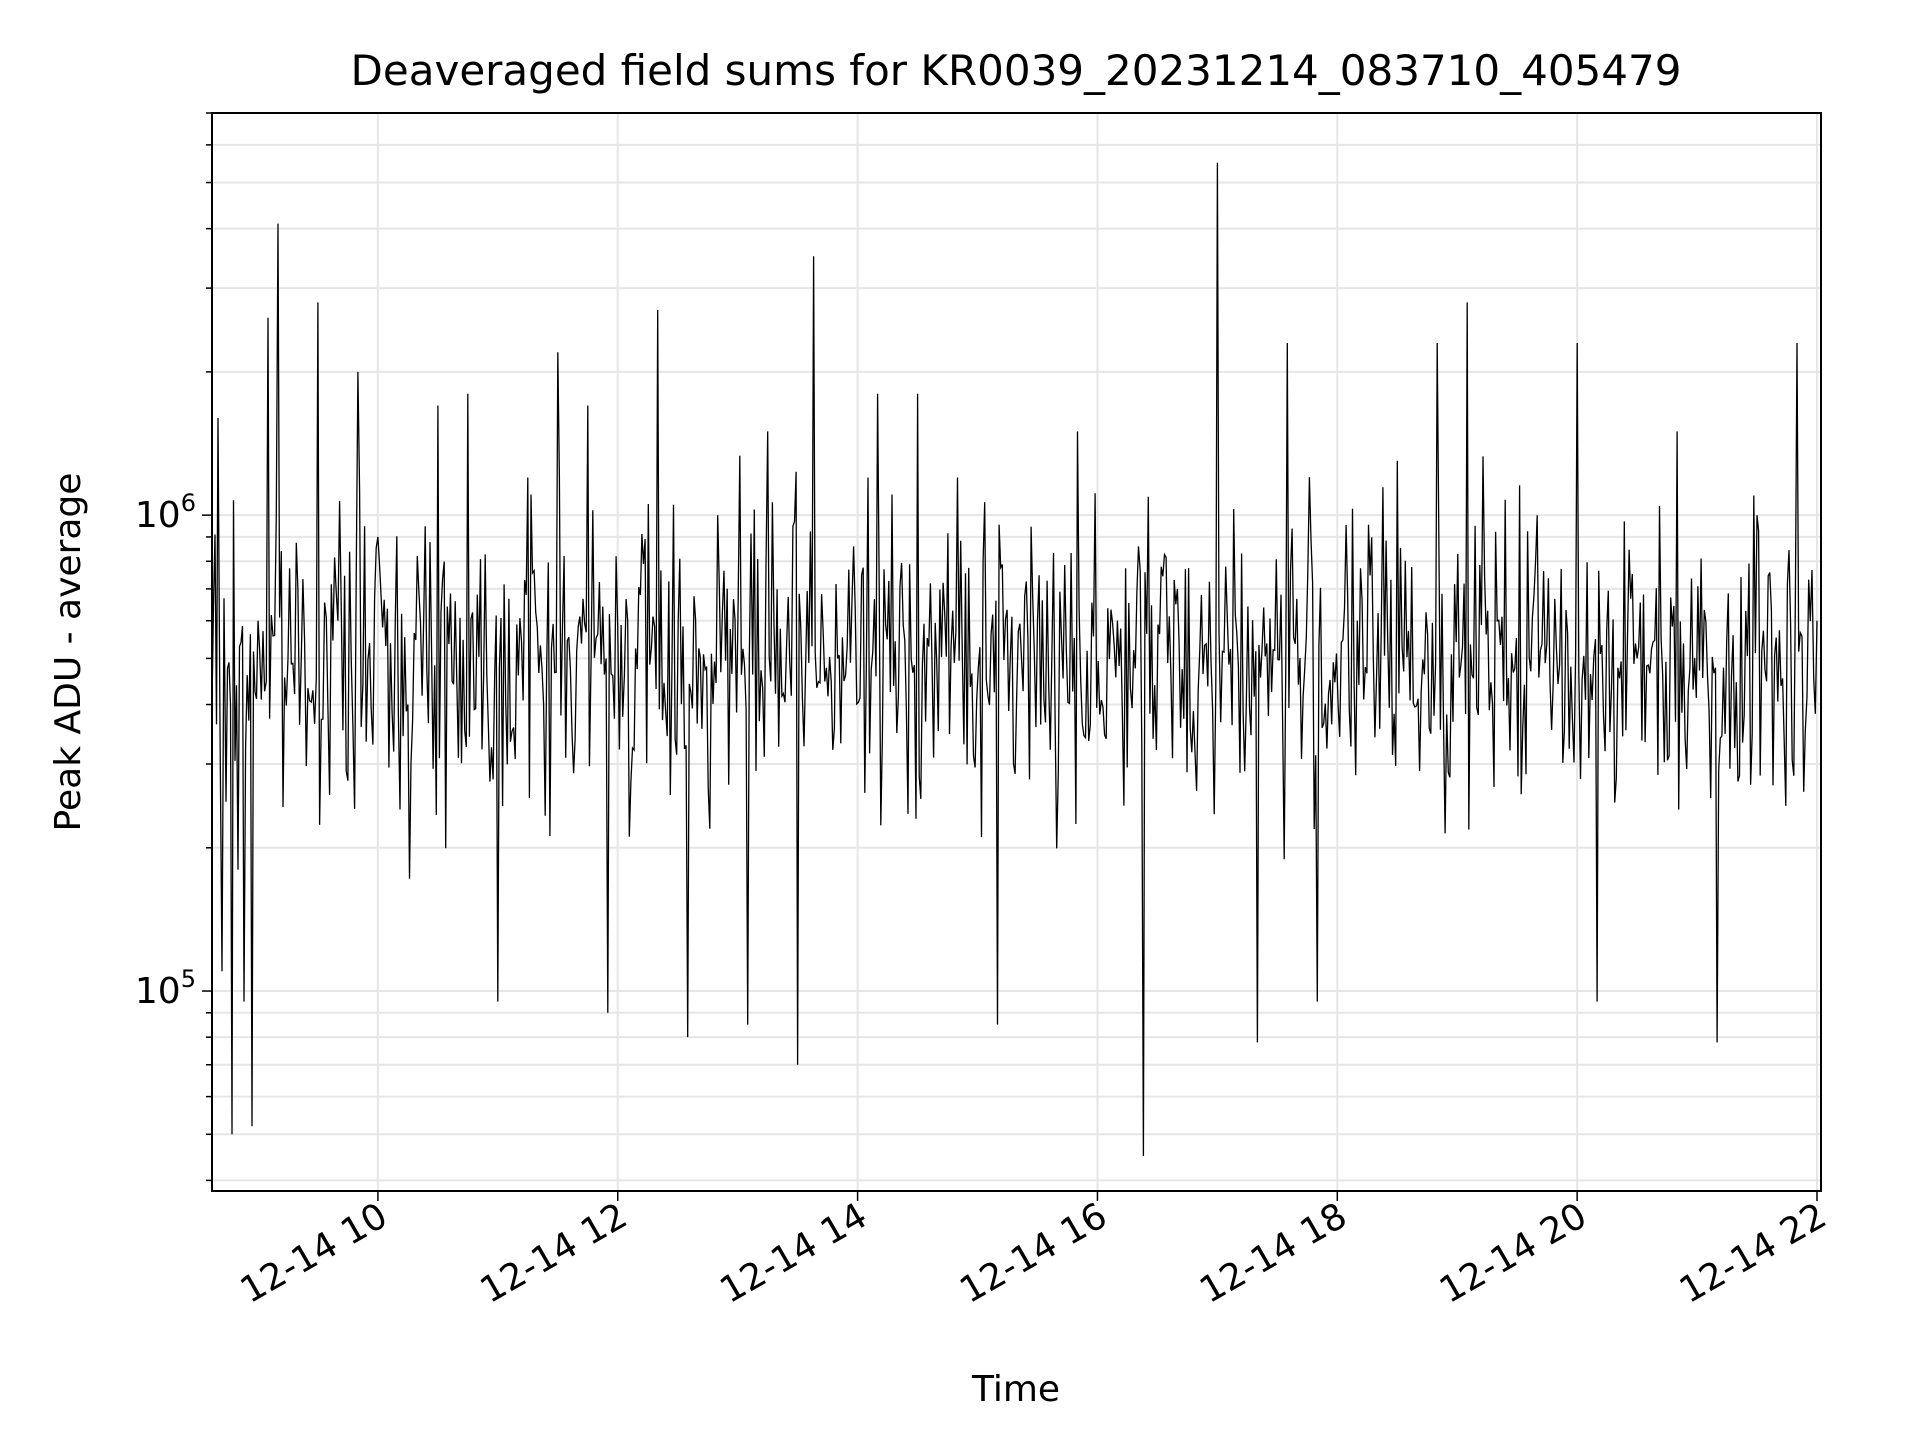 The width and height of the screenshot is (1920, 1440). I want to click on y-tick-label: 10⁶, so click(165, 512).